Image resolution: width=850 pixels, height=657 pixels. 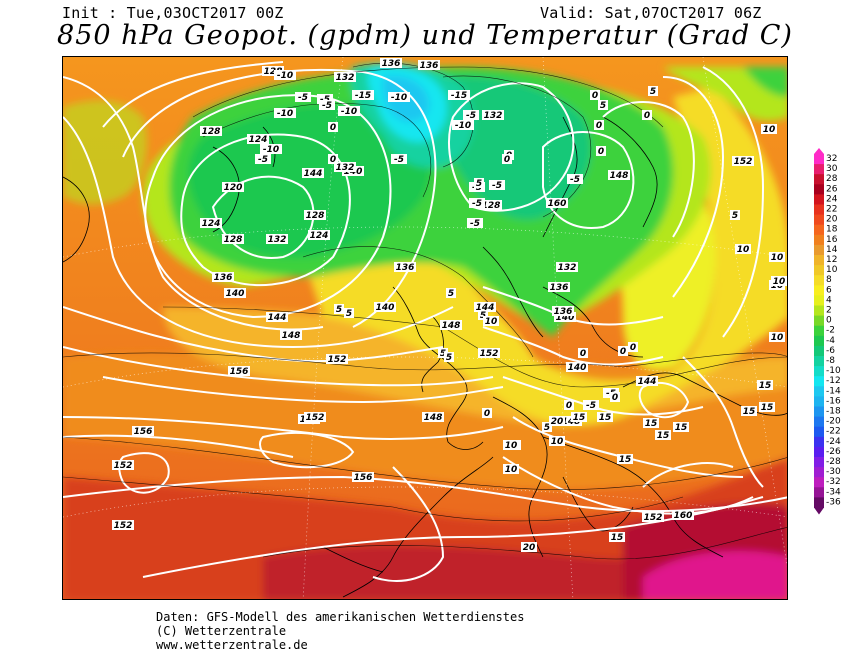 What do you see at coordinates (833, 502) in the screenshot?
I see `colorbar-tick-label: -36` at bounding box center [833, 502].